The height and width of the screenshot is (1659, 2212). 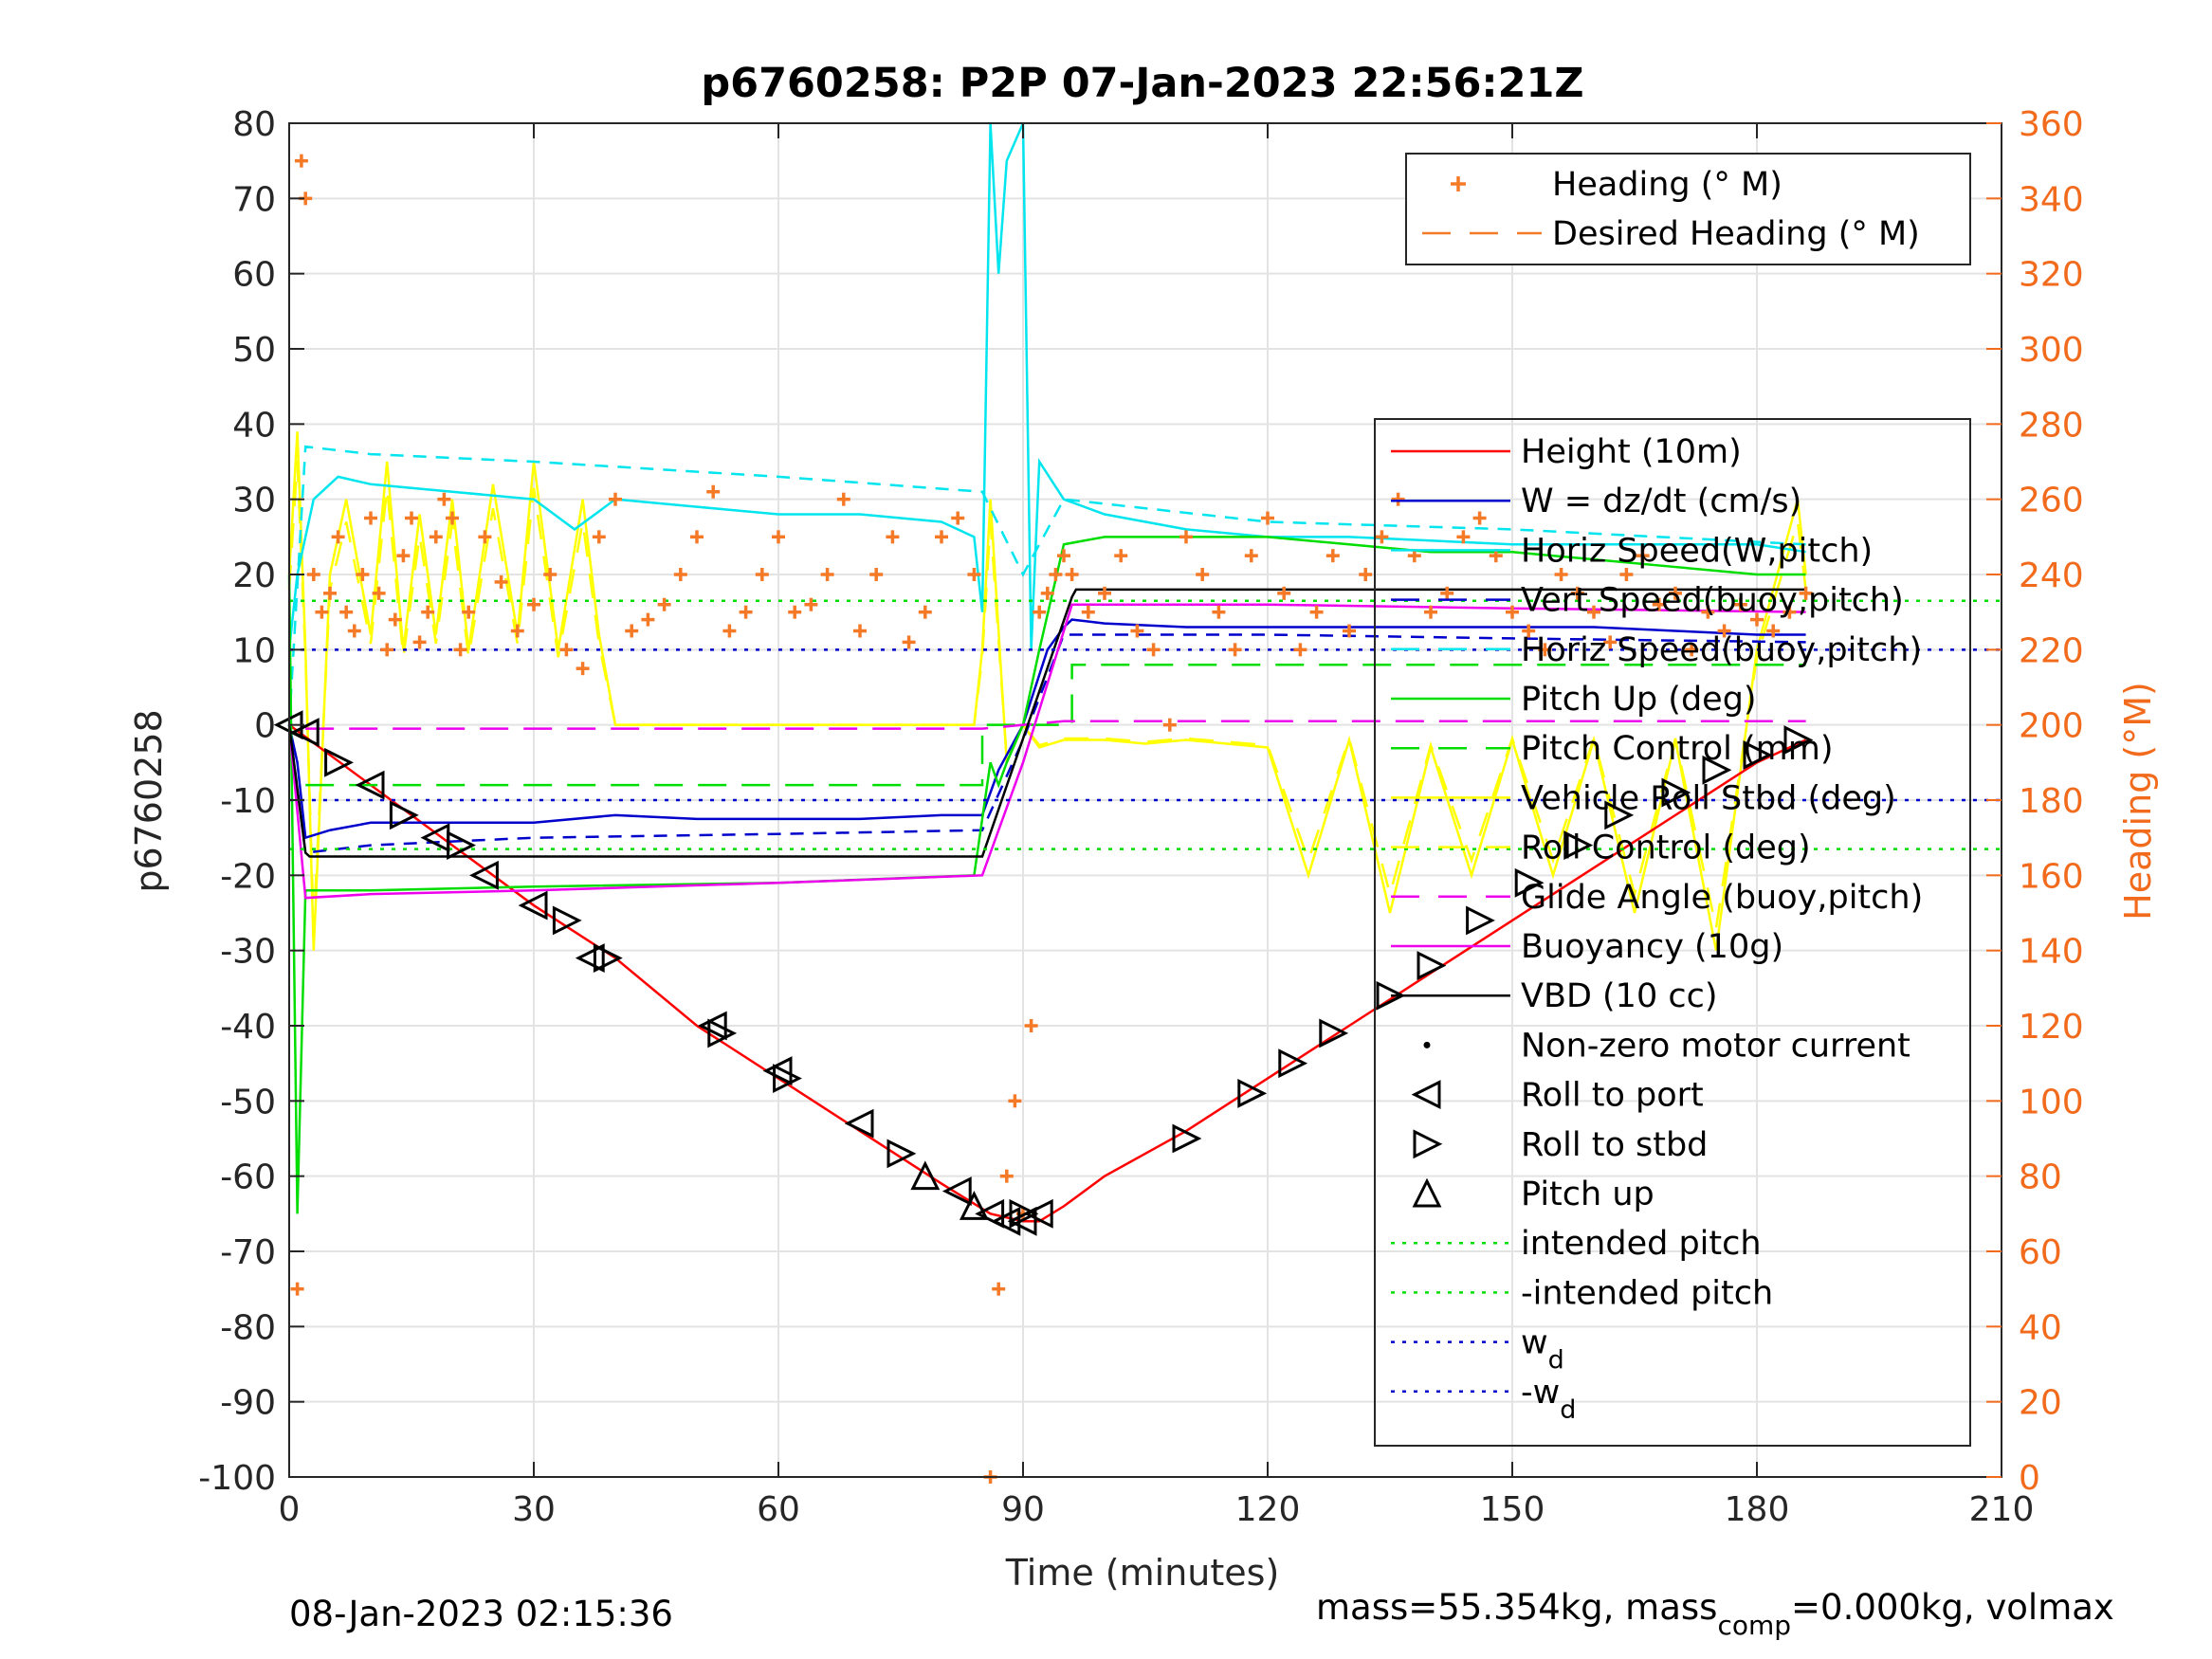 What do you see at coordinates (2002, 1509) in the screenshot?
I see `x-tick-label: 210` at bounding box center [2002, 1509].